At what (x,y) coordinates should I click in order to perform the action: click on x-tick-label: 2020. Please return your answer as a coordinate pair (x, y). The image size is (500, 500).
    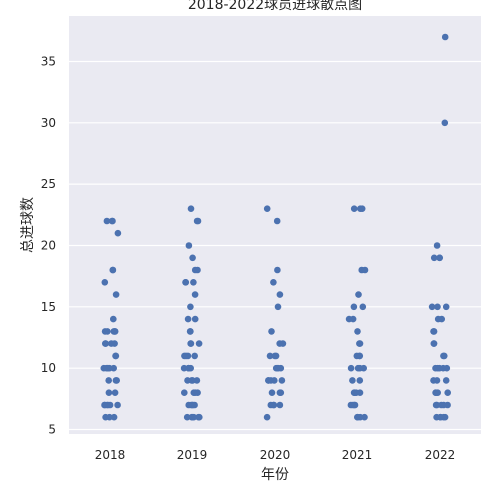
    Looking at the image, I should click on (275, 455).